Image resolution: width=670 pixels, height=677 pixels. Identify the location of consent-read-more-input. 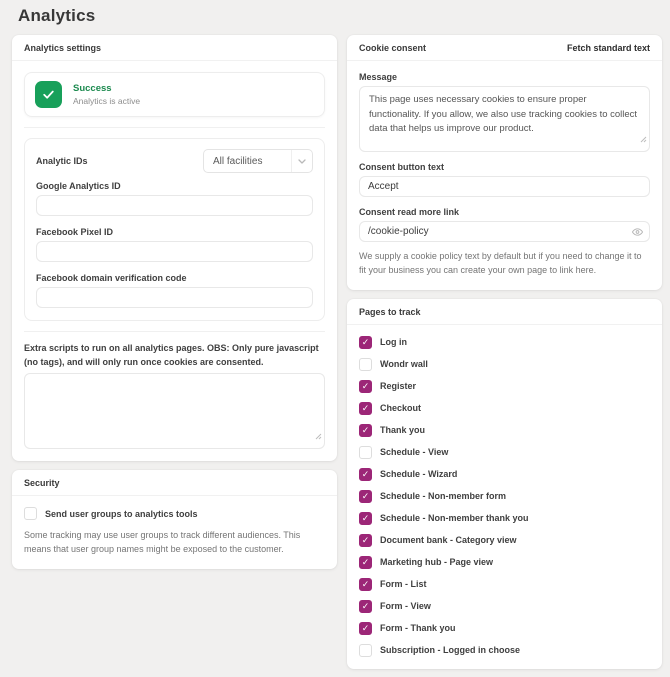
(504, 231).